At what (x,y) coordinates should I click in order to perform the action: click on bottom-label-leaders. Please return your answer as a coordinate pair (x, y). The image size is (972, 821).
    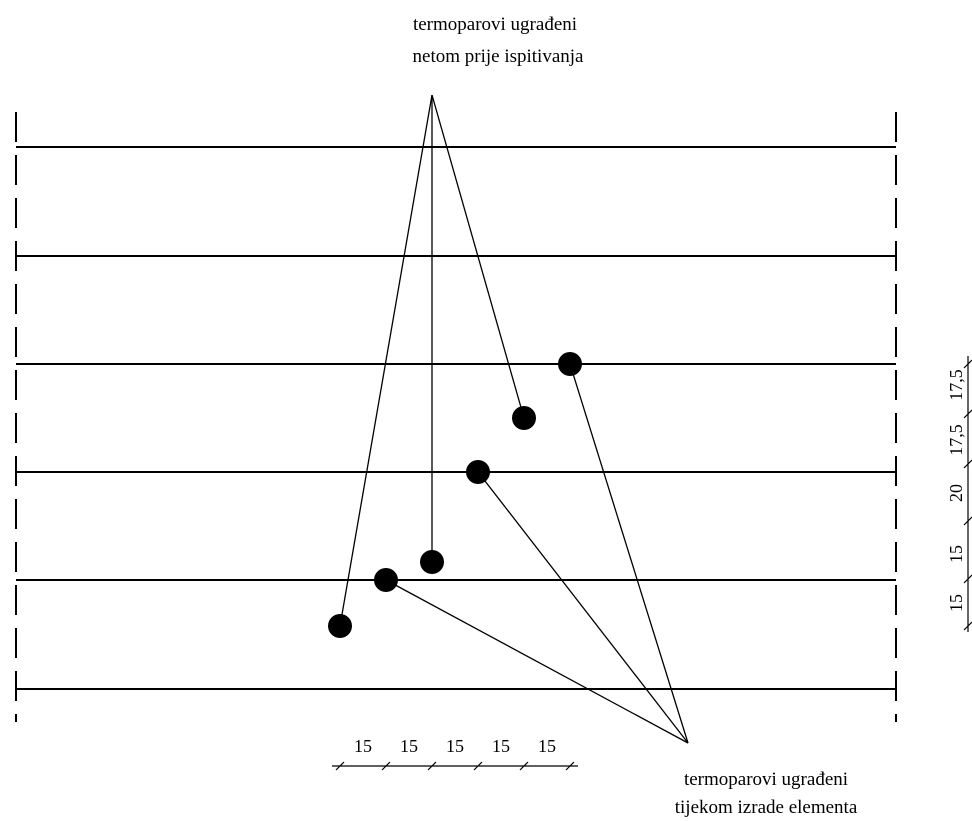
    Looking at the image, I should click on (537, 553).